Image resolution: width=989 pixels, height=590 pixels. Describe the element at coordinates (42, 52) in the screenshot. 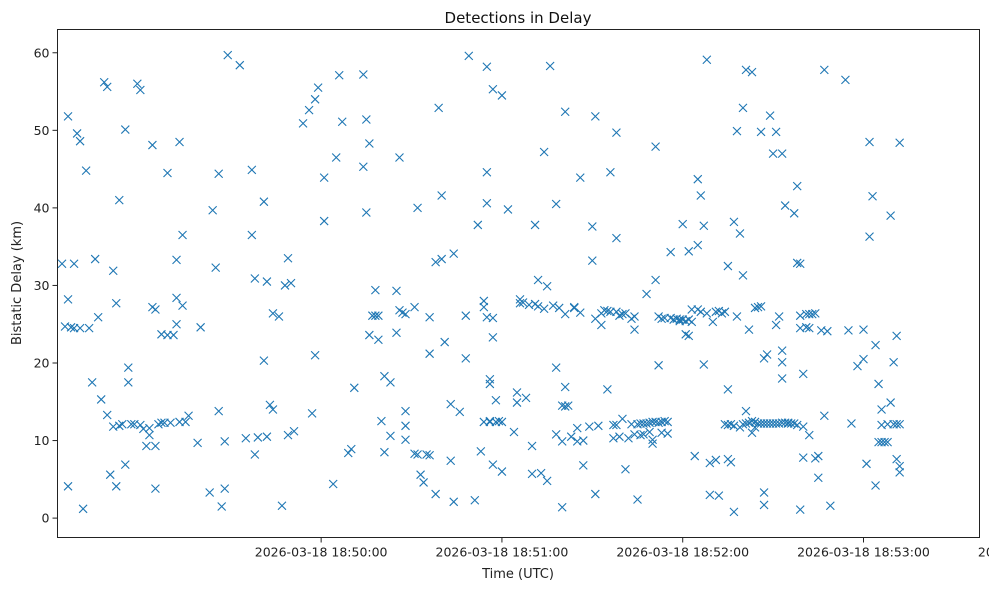

I see `y-tick-label: 60` at that location.